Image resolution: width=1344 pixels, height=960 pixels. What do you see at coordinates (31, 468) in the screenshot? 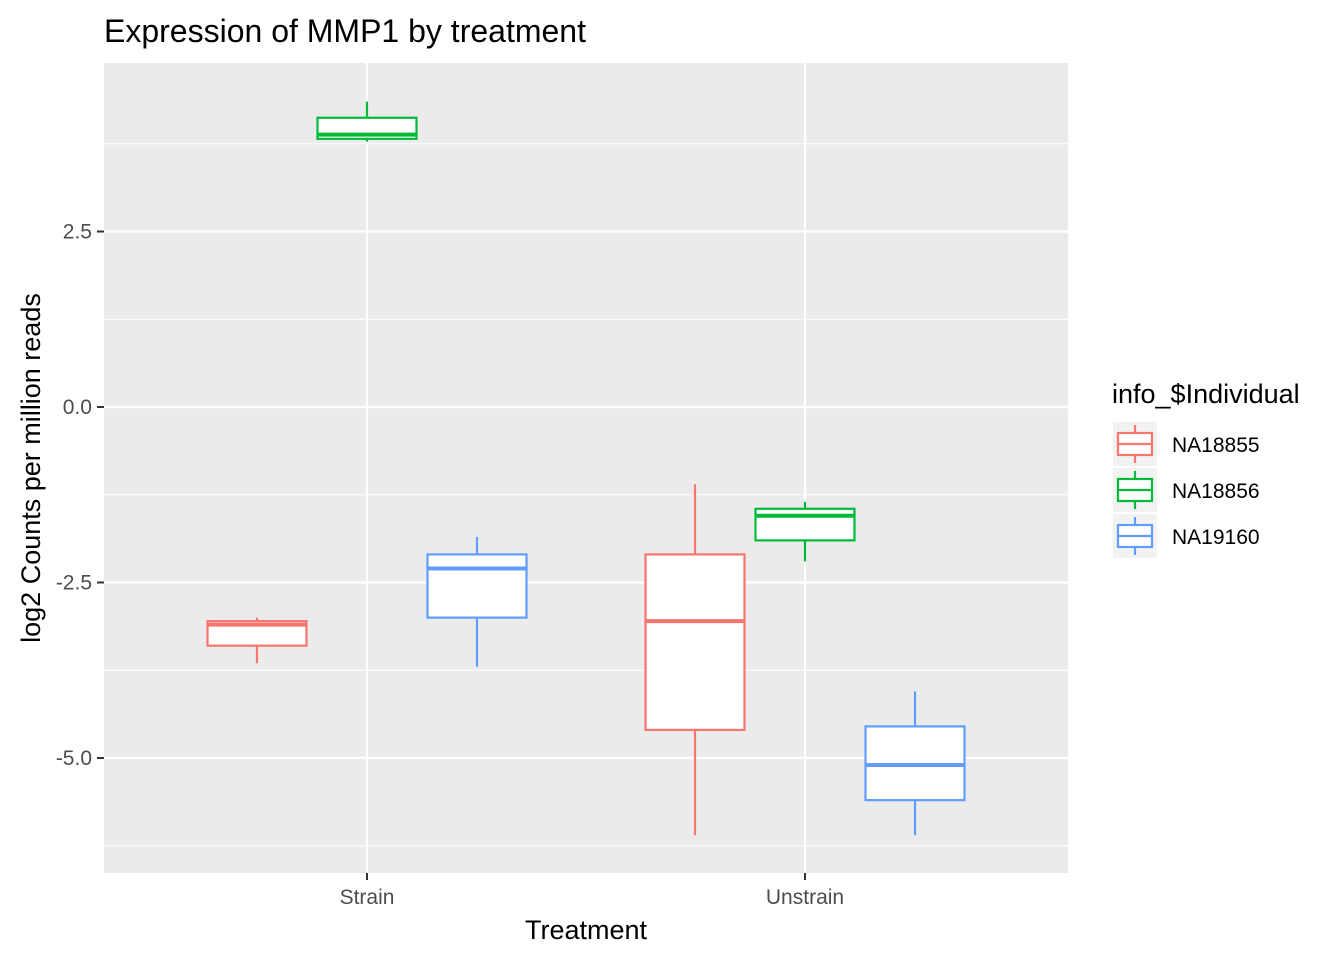
I see `y-axis-title: log2 Counts per million reads` at bounding box center [31, 468].